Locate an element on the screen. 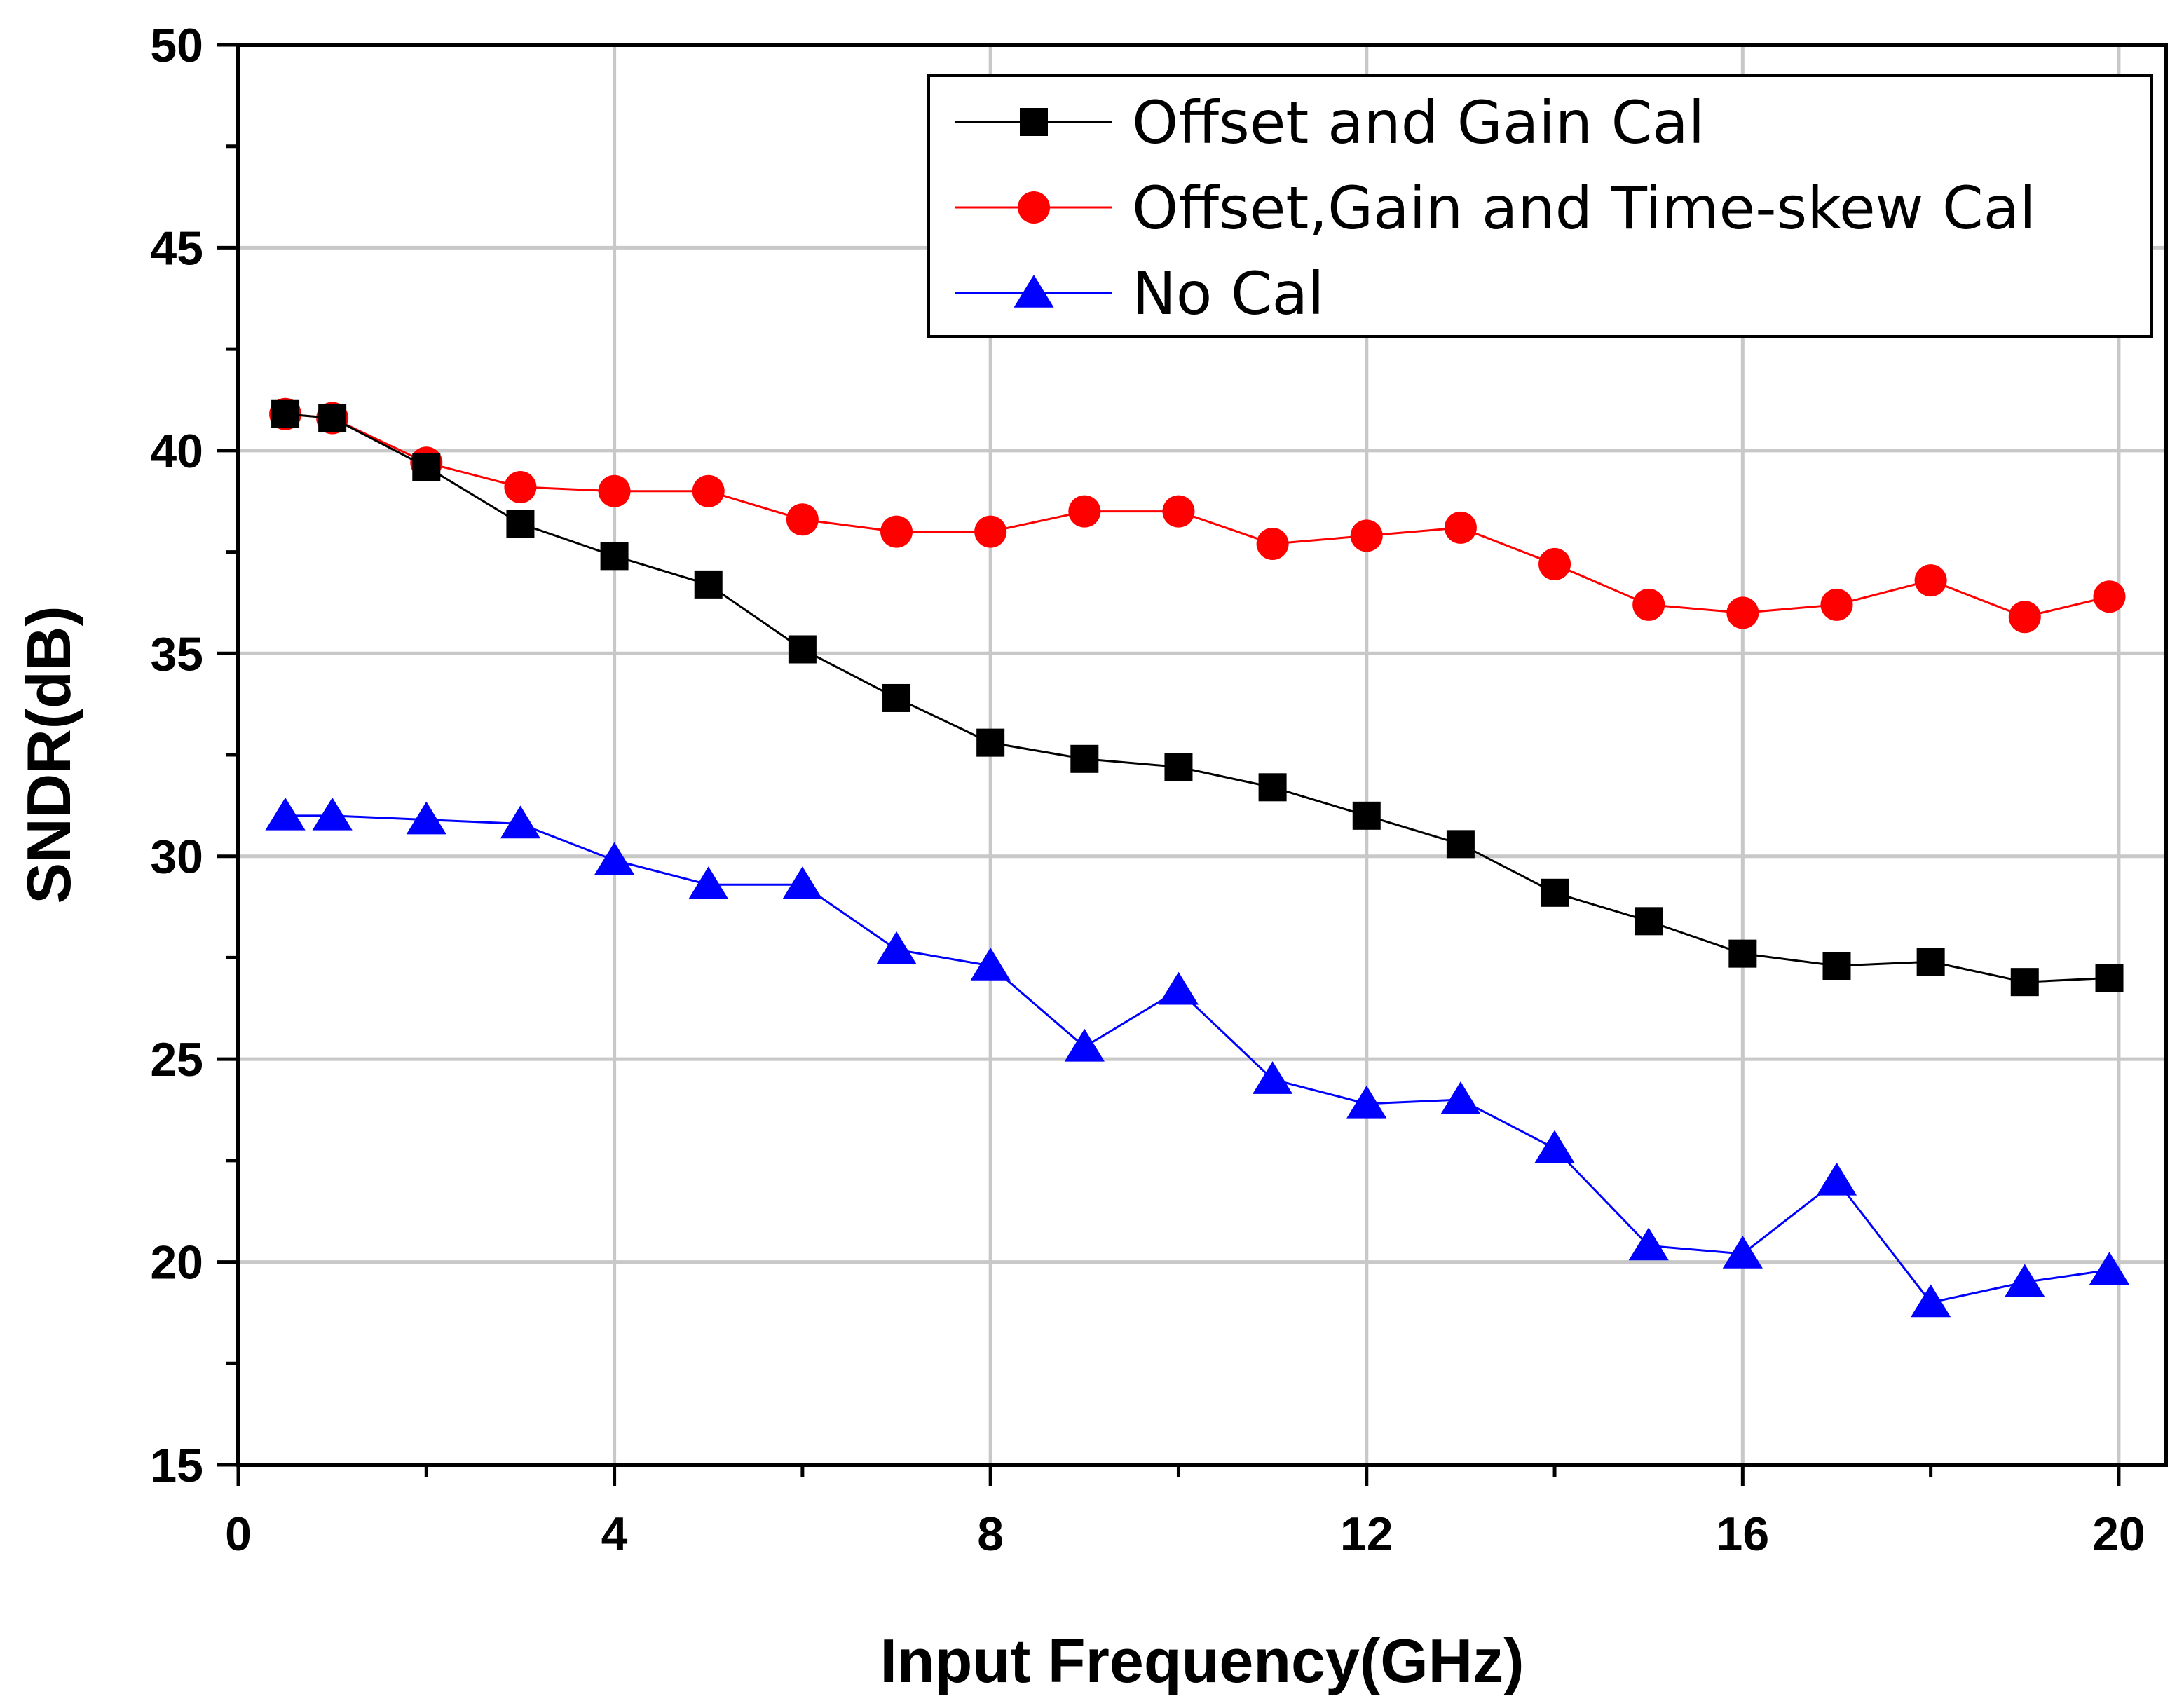 The image size is (2177, 1708). legend-label: Offset,Gain and Time-skew Cal is located at coordinates (1584, 208).